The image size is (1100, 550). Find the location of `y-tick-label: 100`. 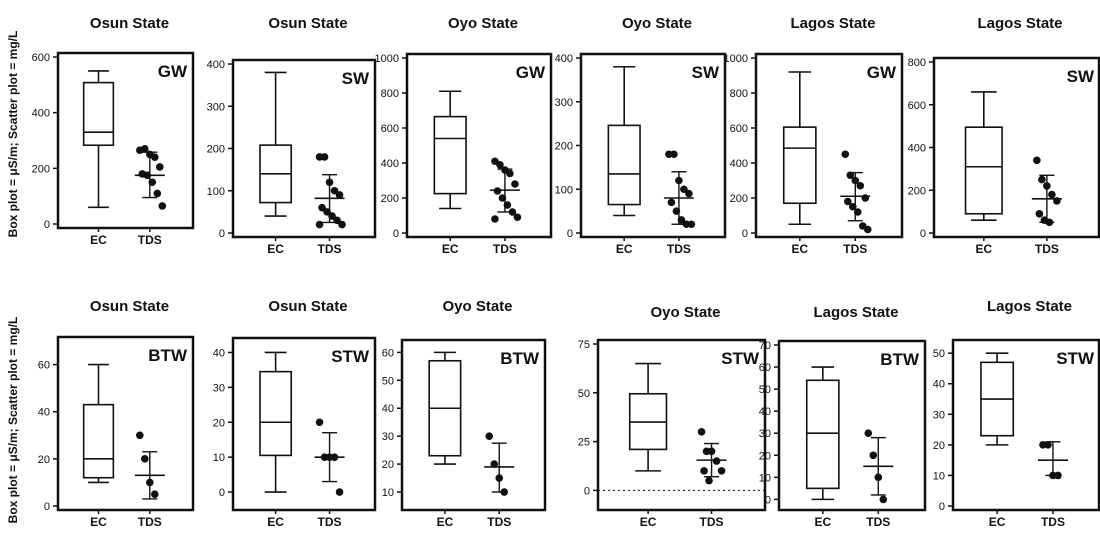

y-tick-label: 100 is located at coordinates (216, 192).